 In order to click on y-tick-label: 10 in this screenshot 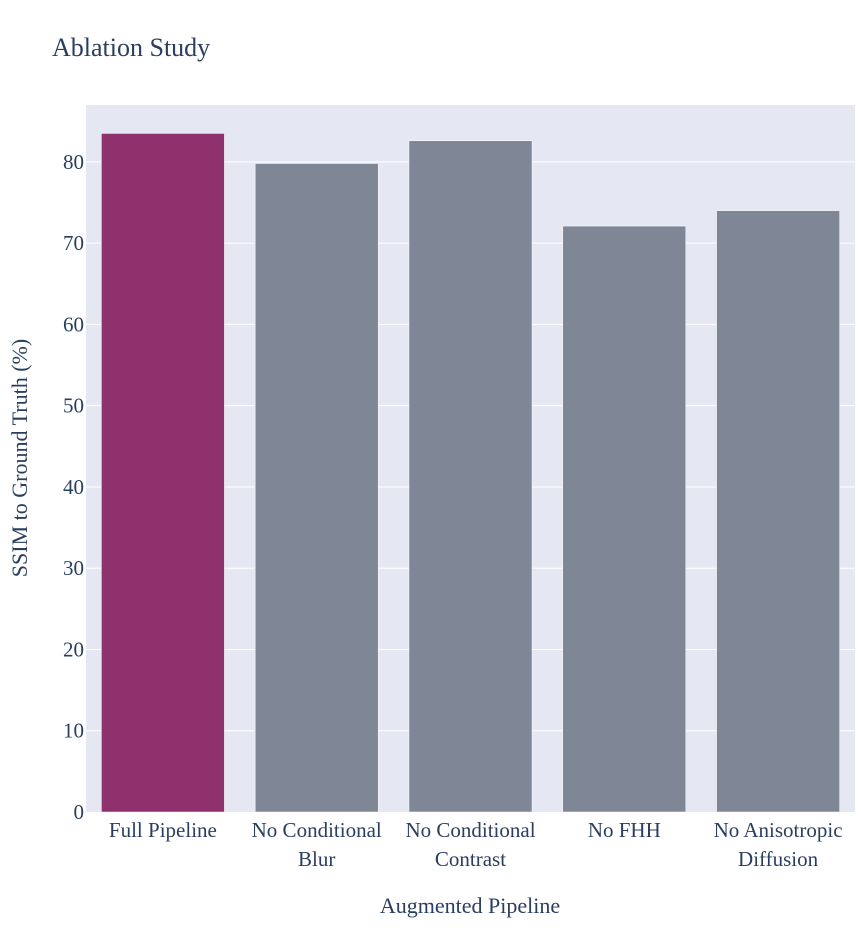, I will do `click(73, 731)`.